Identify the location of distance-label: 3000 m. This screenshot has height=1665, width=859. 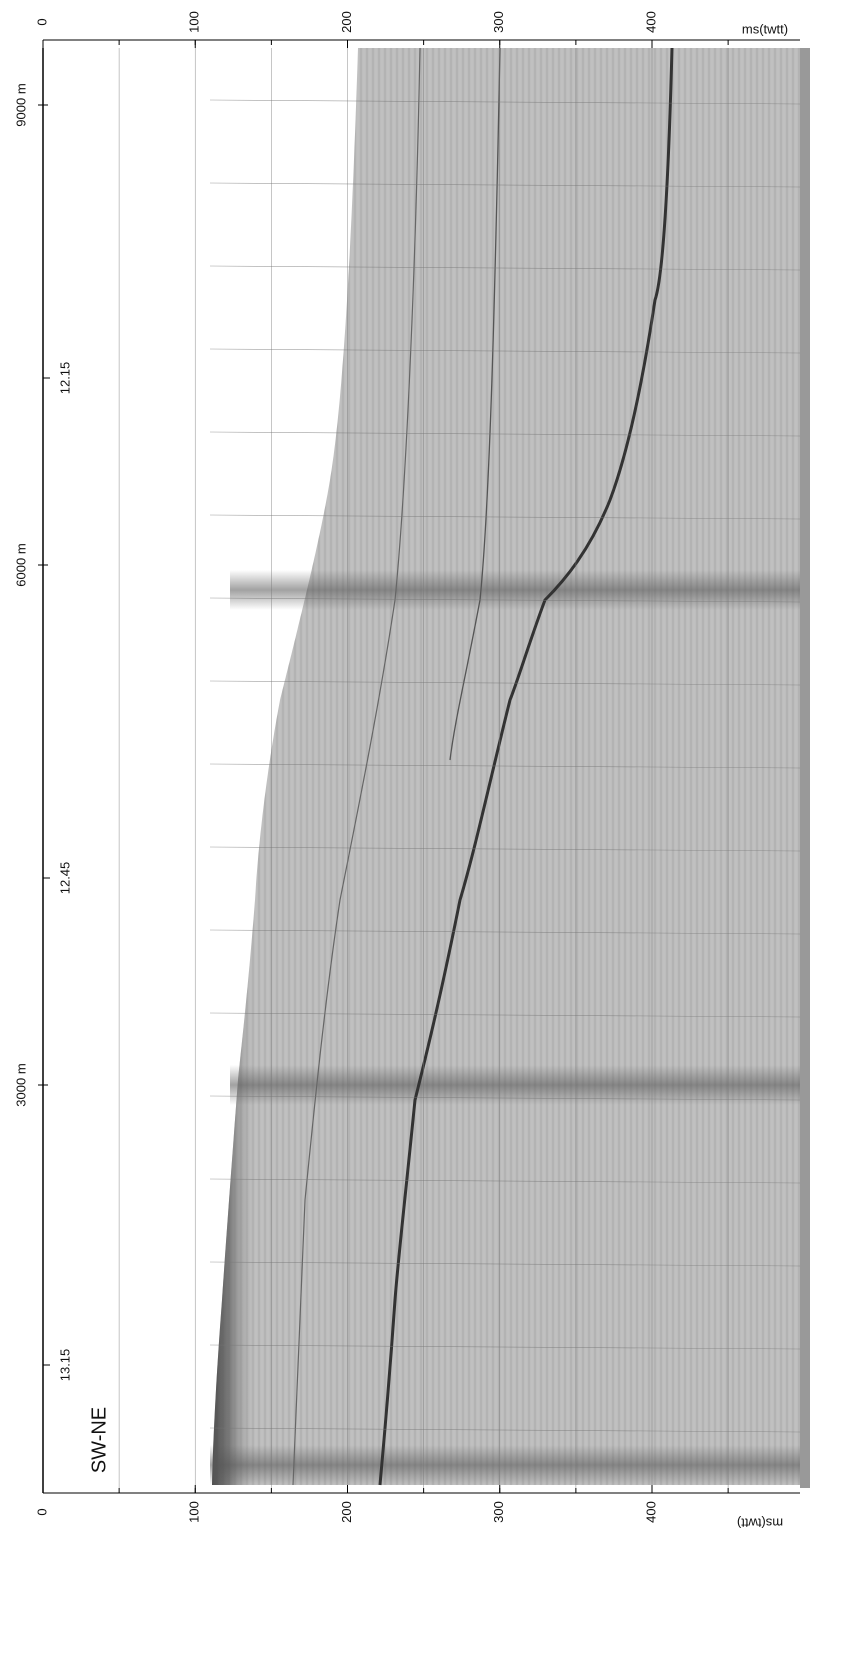
(20, 1084).